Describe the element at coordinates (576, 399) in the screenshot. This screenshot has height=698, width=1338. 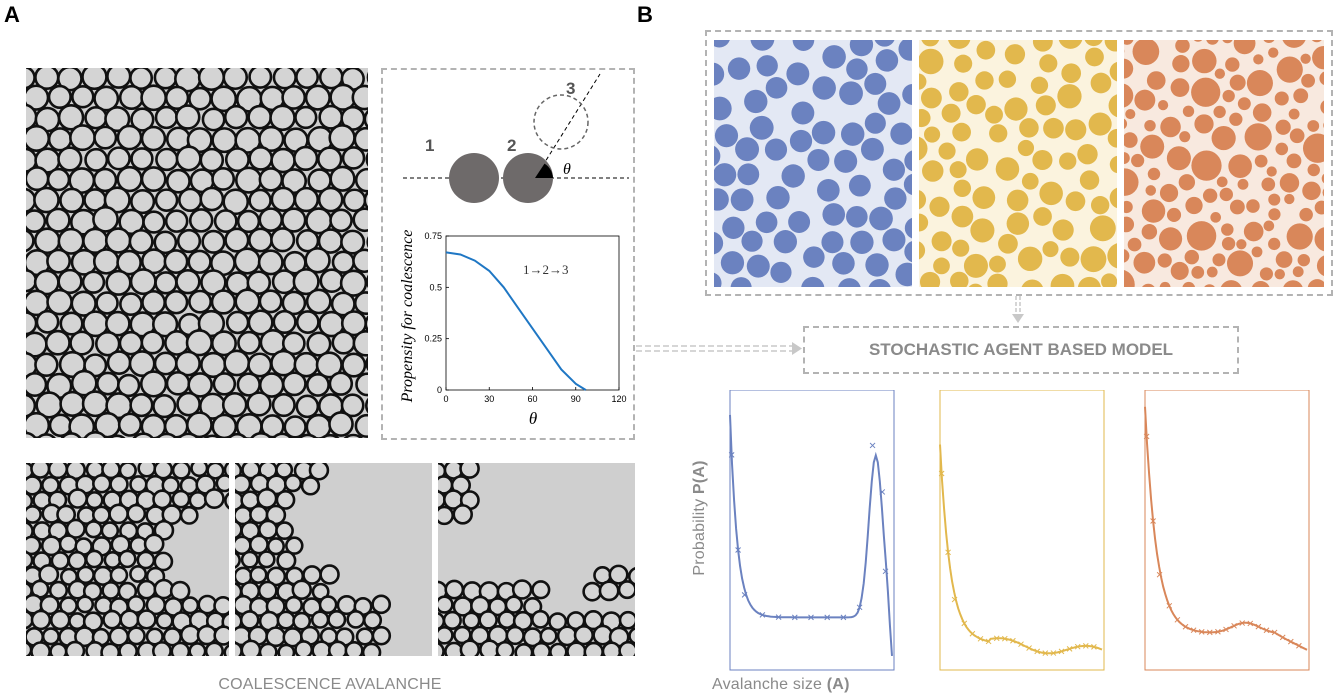
I see `inset-xtick: 90` at that location.